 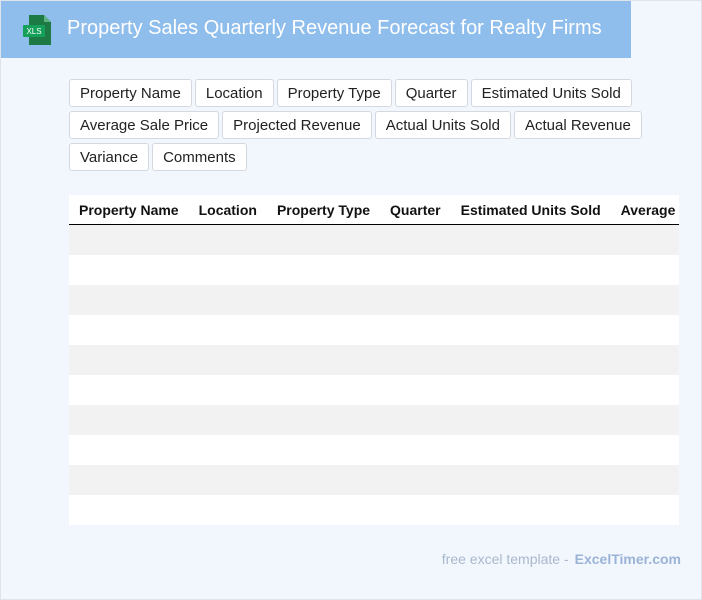 What do you see at coordinates (334, 93) in the screenshot?
I see `field-tag: Property Type` at bounding box center [334, 93].